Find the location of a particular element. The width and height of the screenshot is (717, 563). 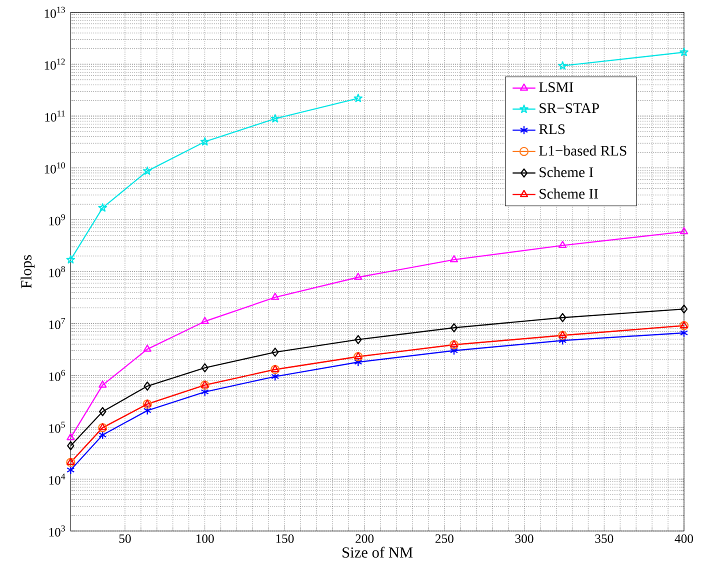

x-tick-label: 250 is located at coordinates (444, 538).